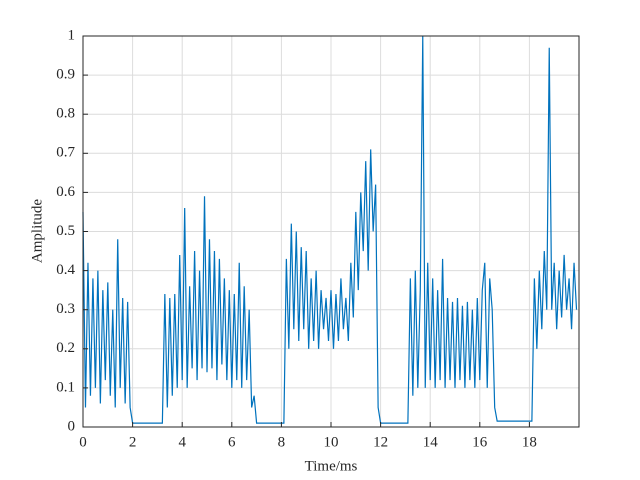  Describe the element at coordinates (133, 442) in the screenshot. I see `x-tick-label: 2` at that location.